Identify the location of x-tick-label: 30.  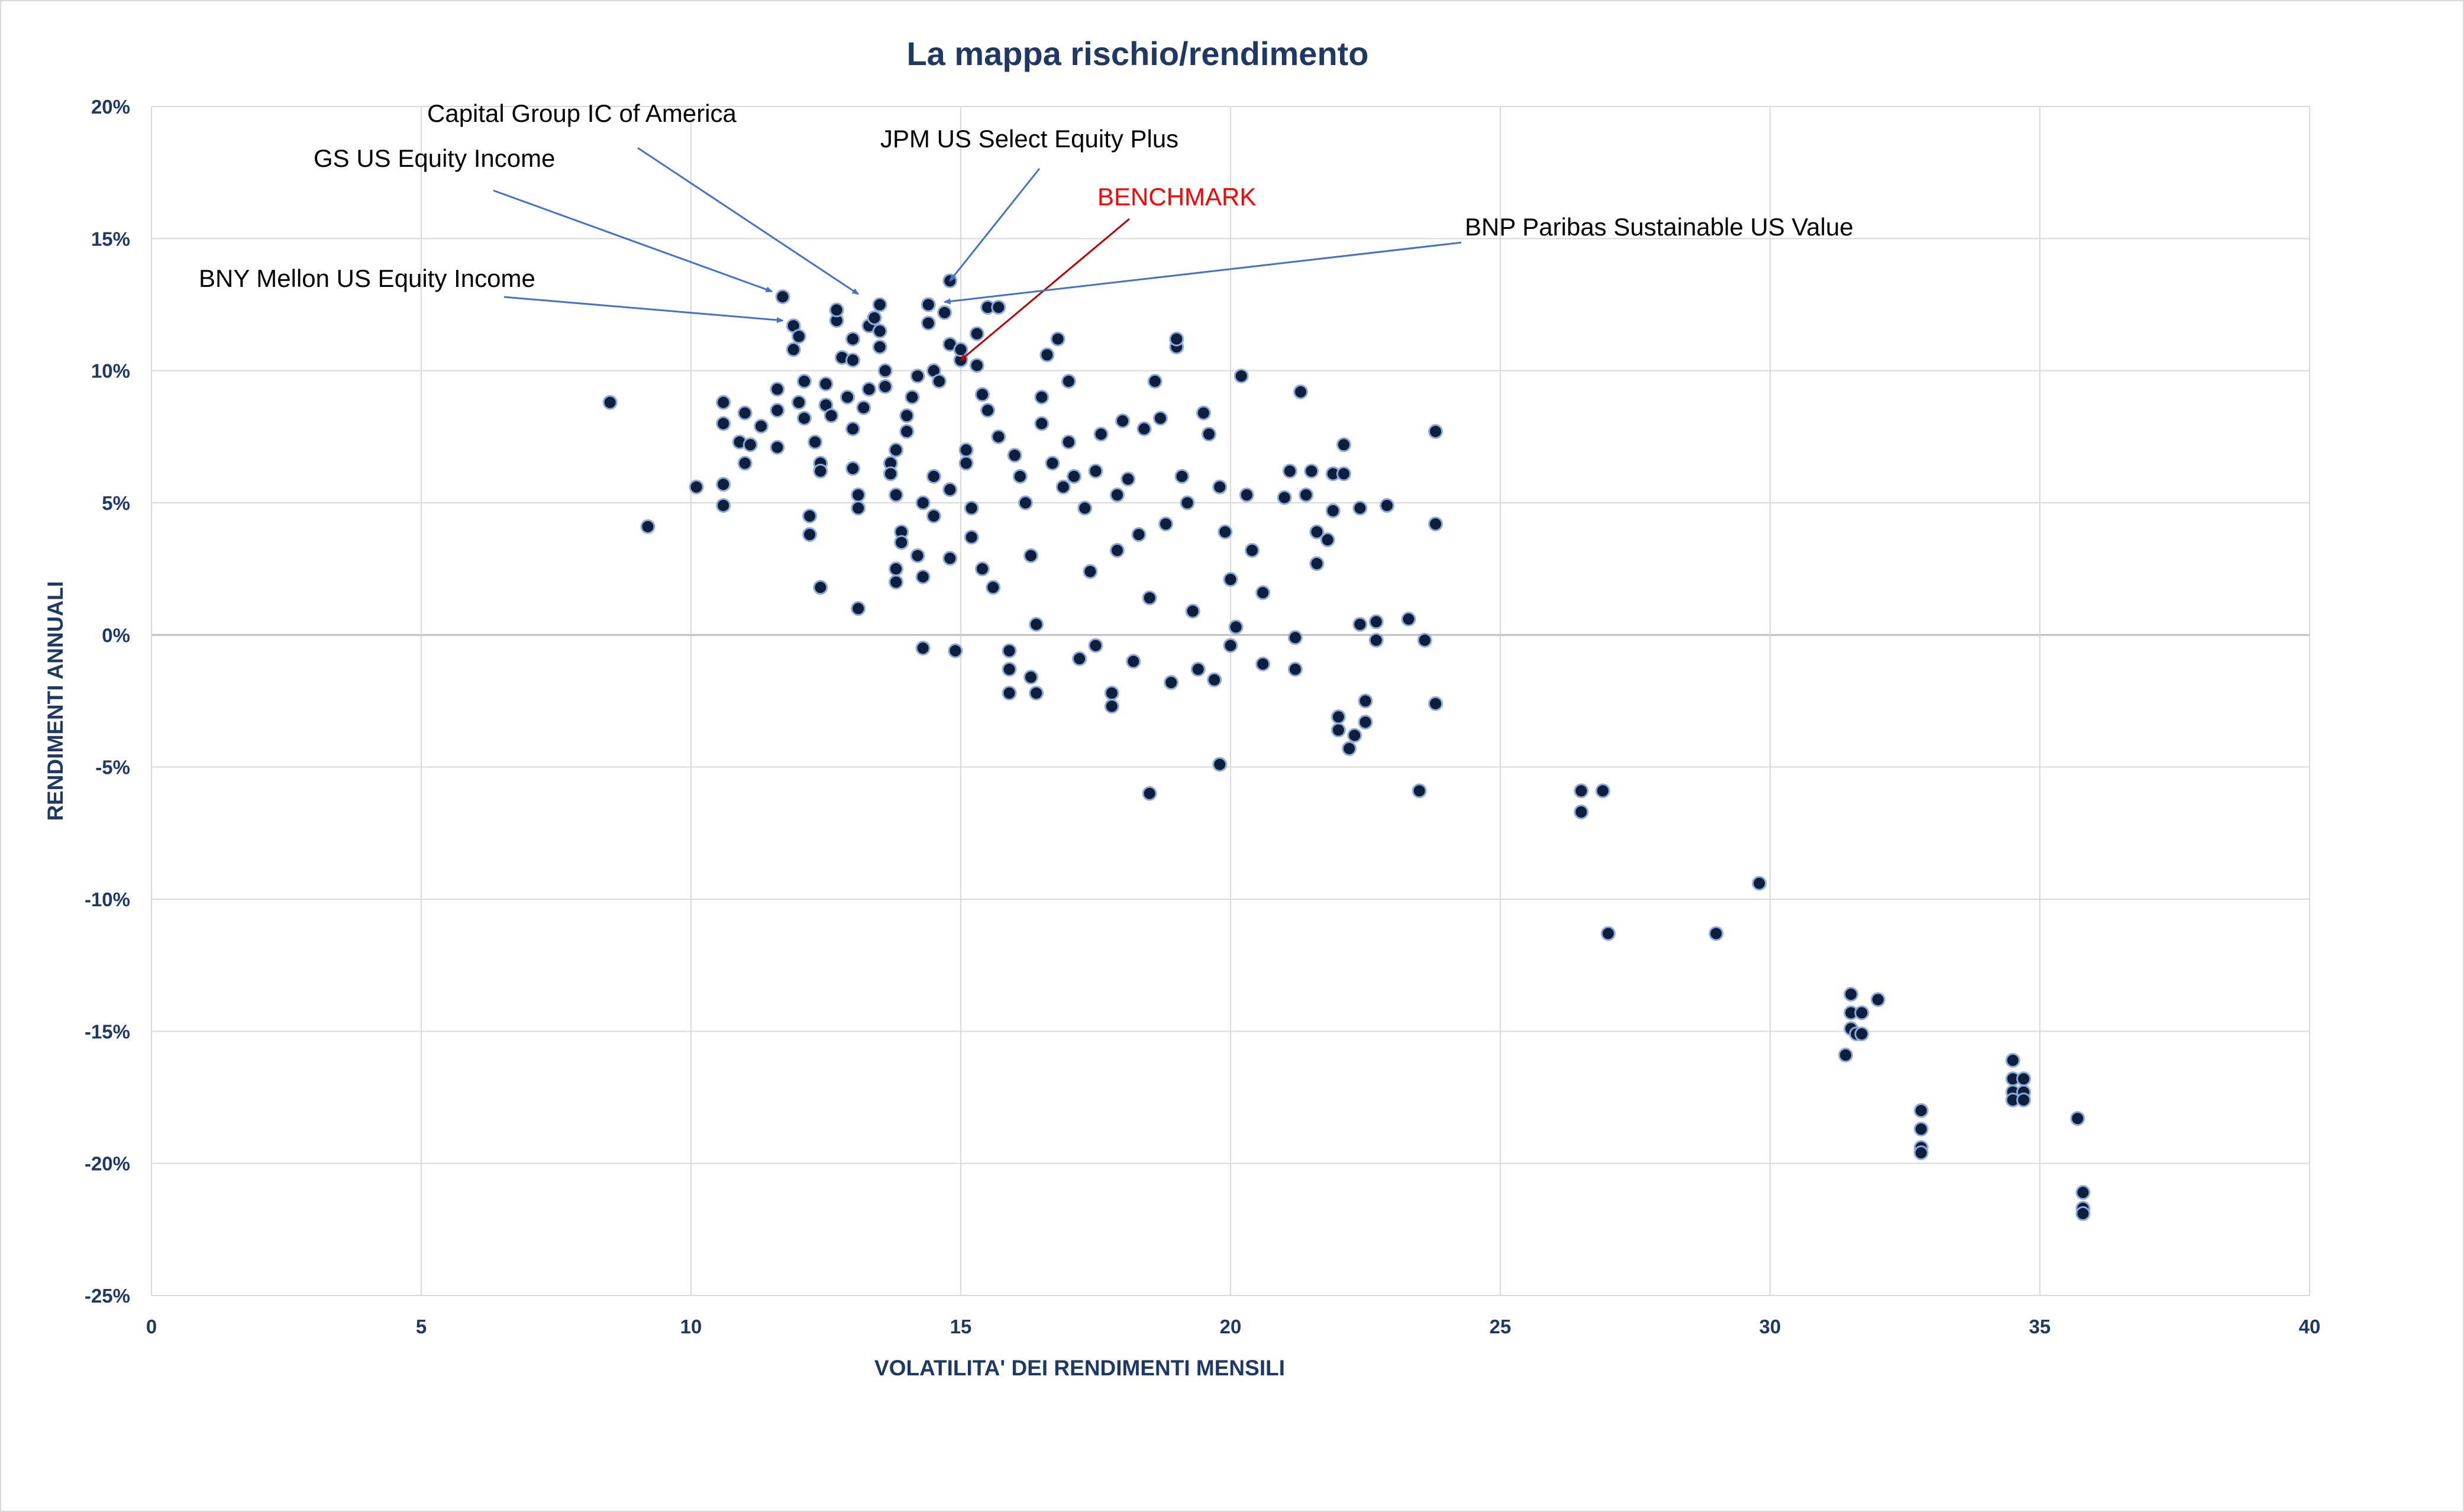
(1770, 1326).